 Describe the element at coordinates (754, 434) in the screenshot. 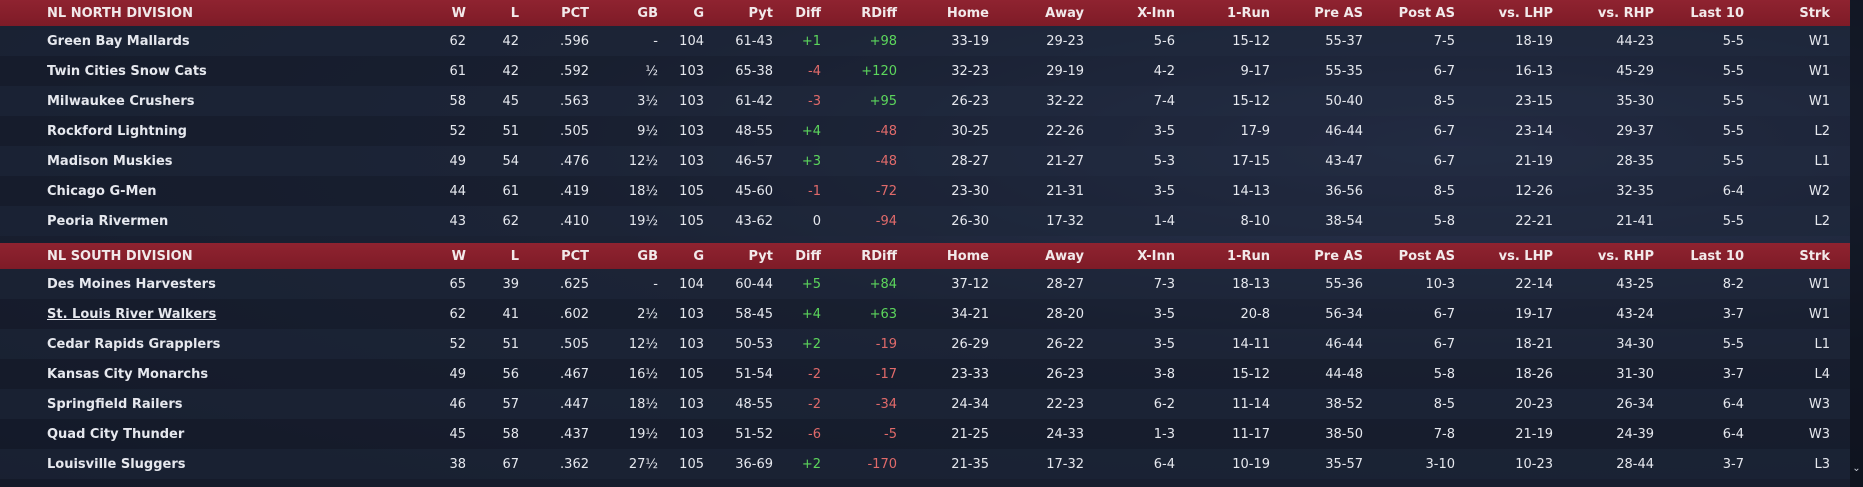

I see `cell-pyt: 51-52` at that location.